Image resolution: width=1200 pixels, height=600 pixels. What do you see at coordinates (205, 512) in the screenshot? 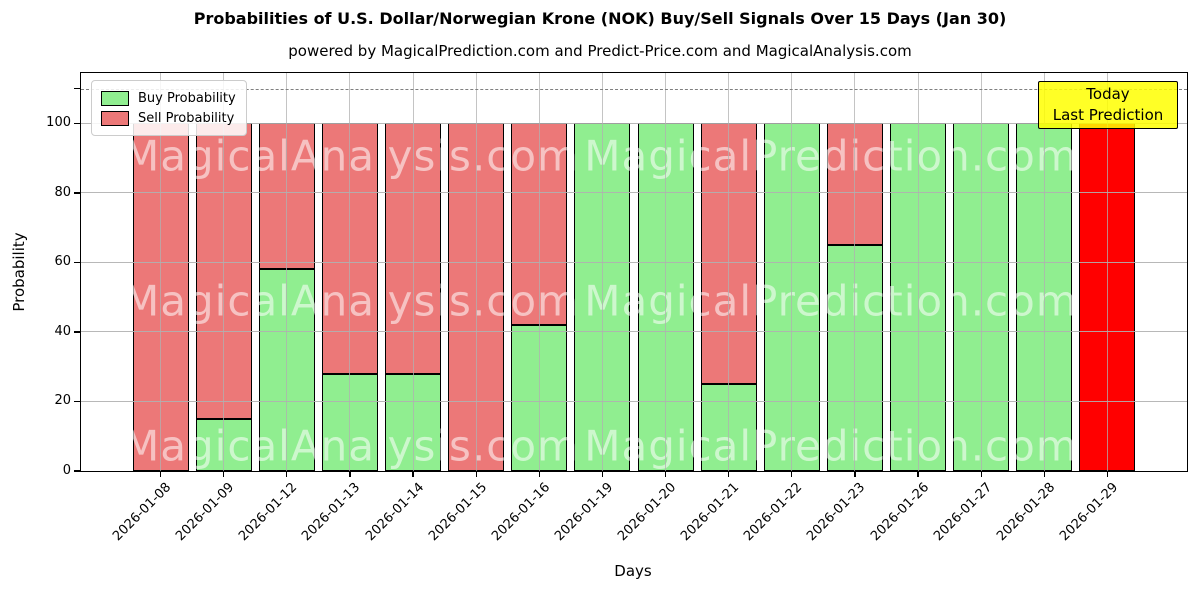
I see `x-tick-label: 2026-01-09` at bounding box center [205, 512].